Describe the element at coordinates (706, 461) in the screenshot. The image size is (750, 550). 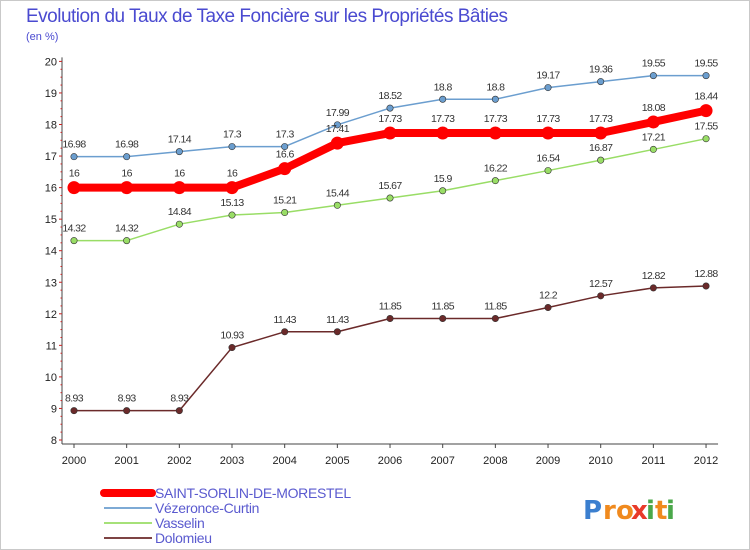
I see `x-tick-label: 2012` at that location.